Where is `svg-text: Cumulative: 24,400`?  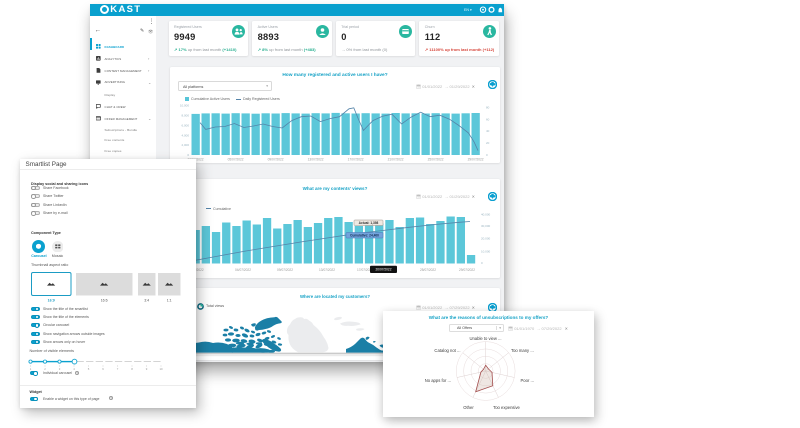
svg-text: Cumulative: 24,400 is located at coordinates (364, 236).